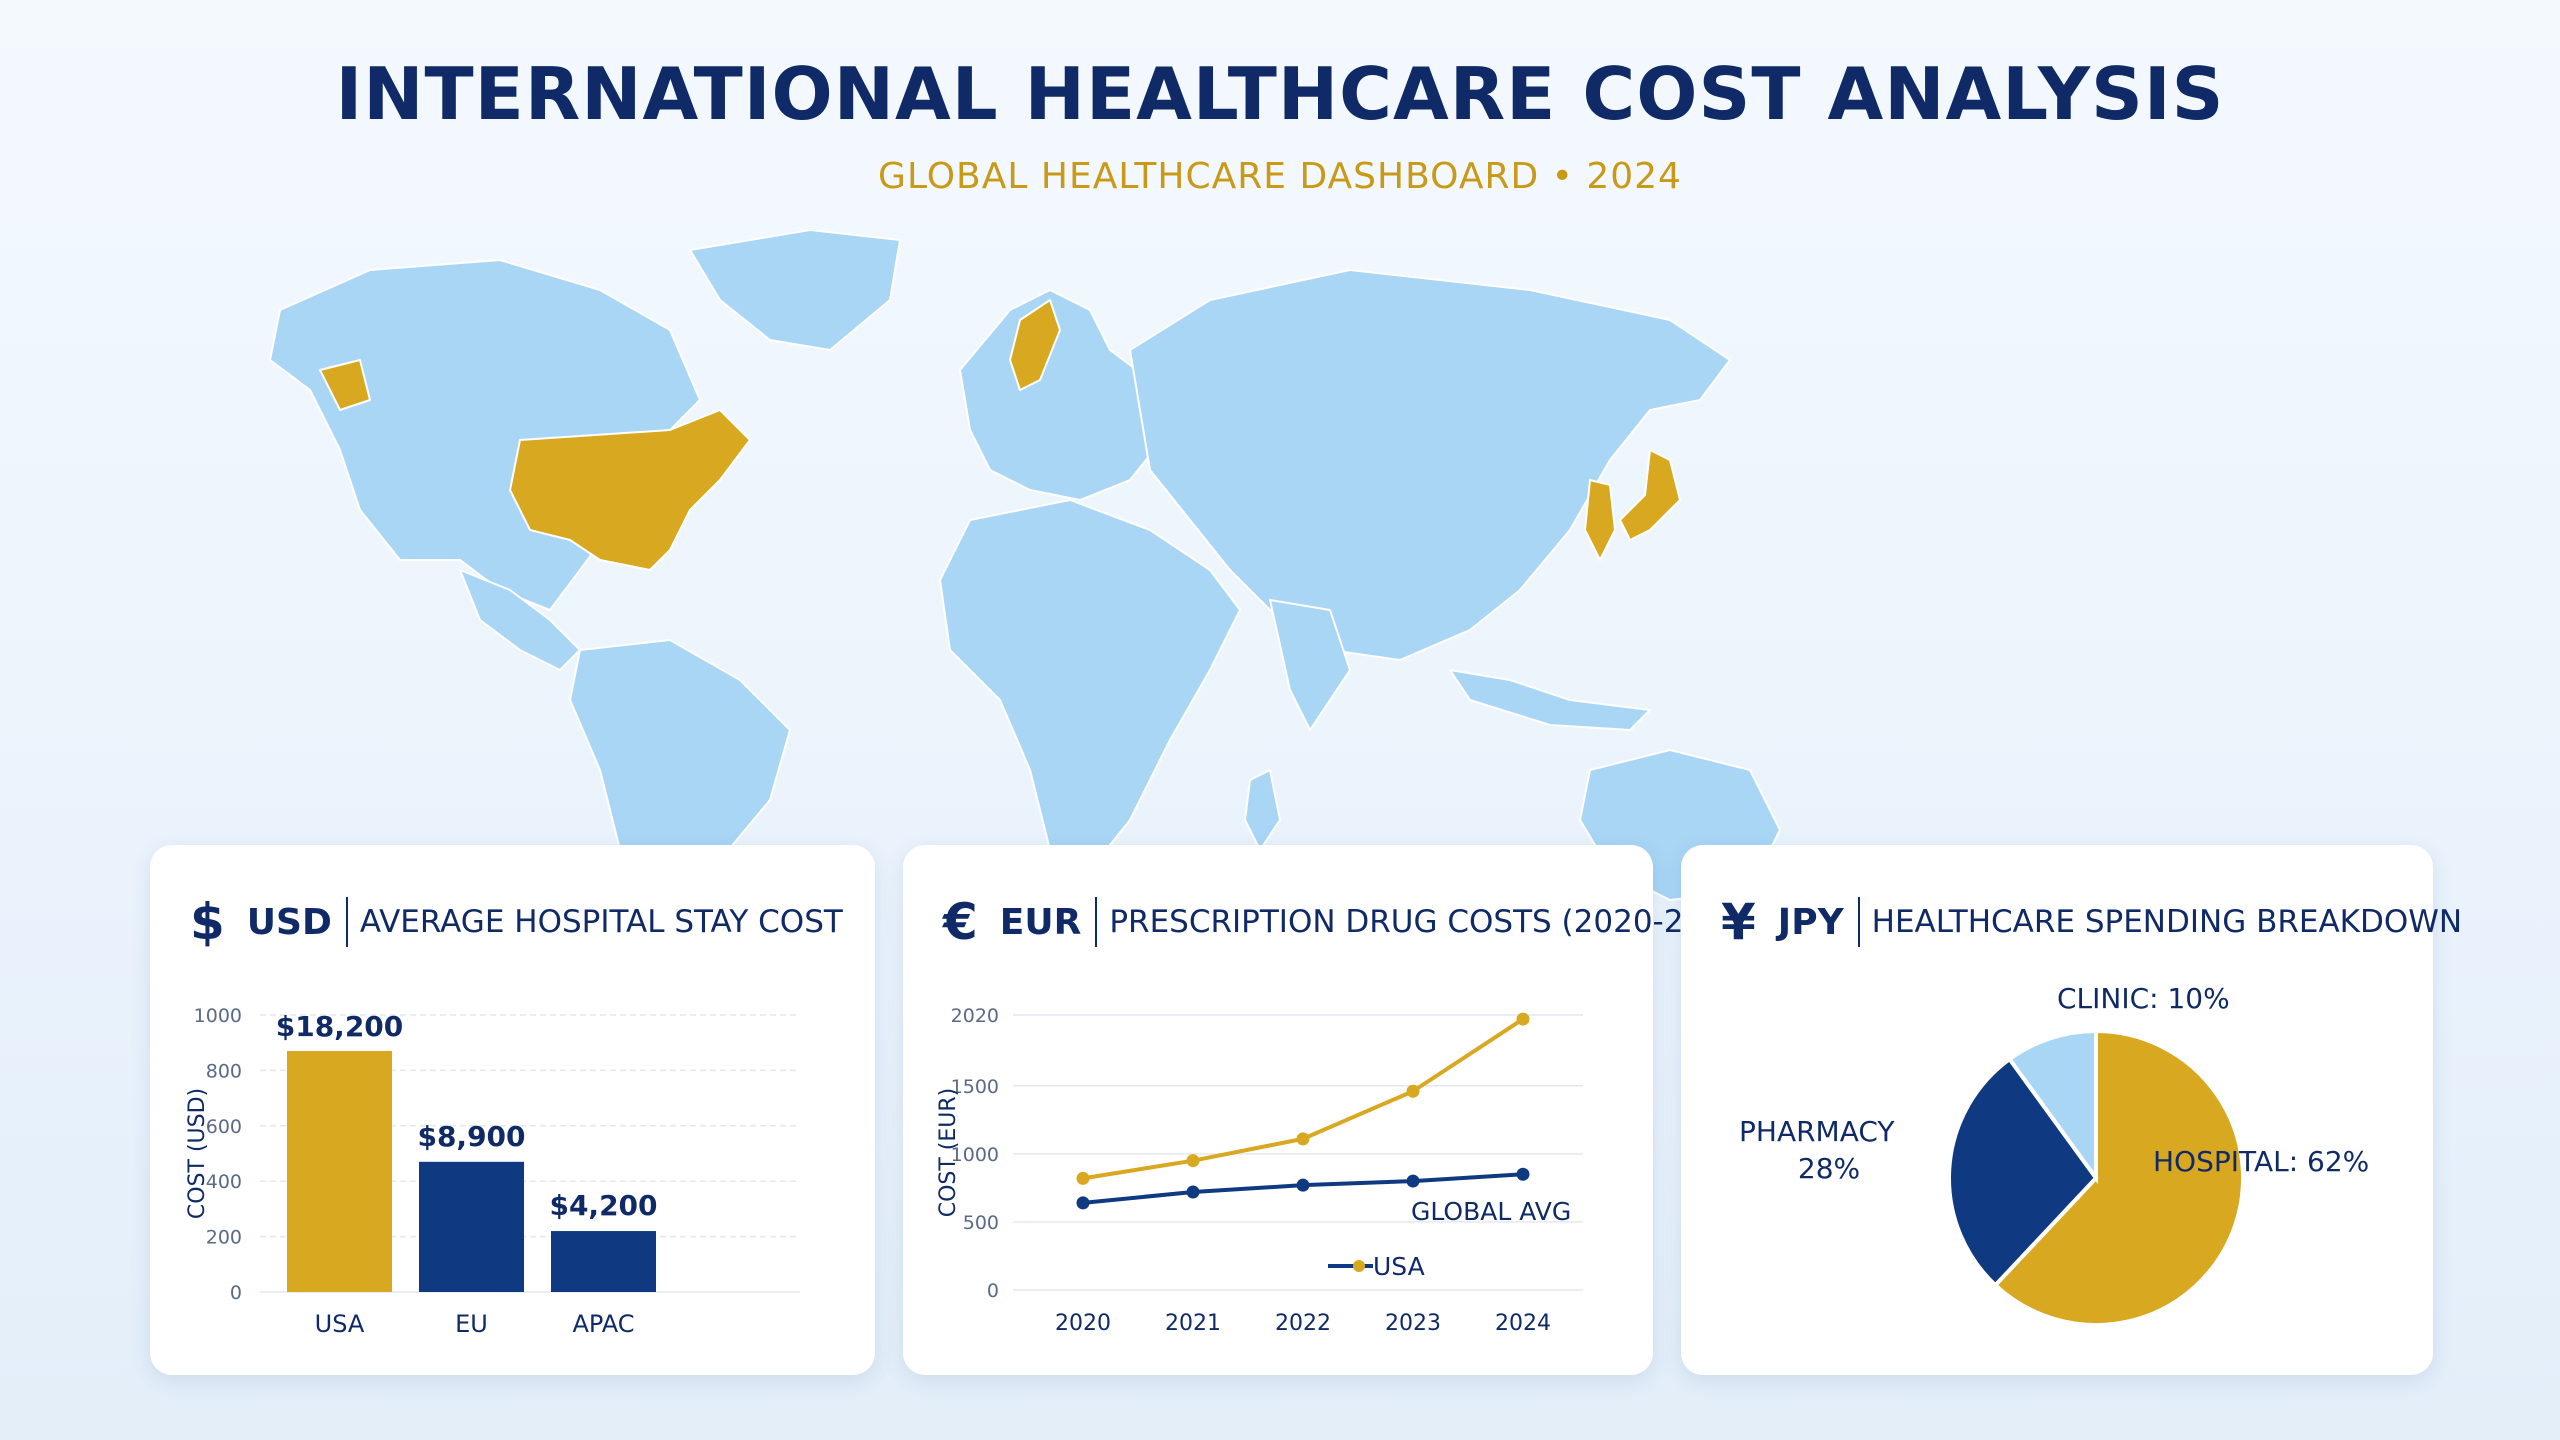 This screenshot has height=1440, width=2560. Describe the element at coordinates (1550, 700) in the screenshot. I see `map-indonesia` at that location.